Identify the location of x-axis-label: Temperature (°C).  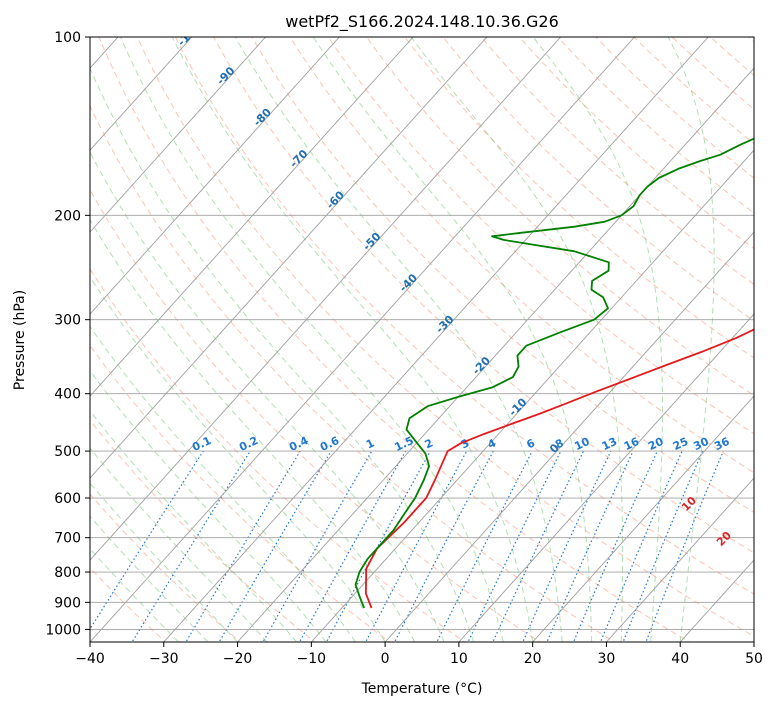
(422, 689).